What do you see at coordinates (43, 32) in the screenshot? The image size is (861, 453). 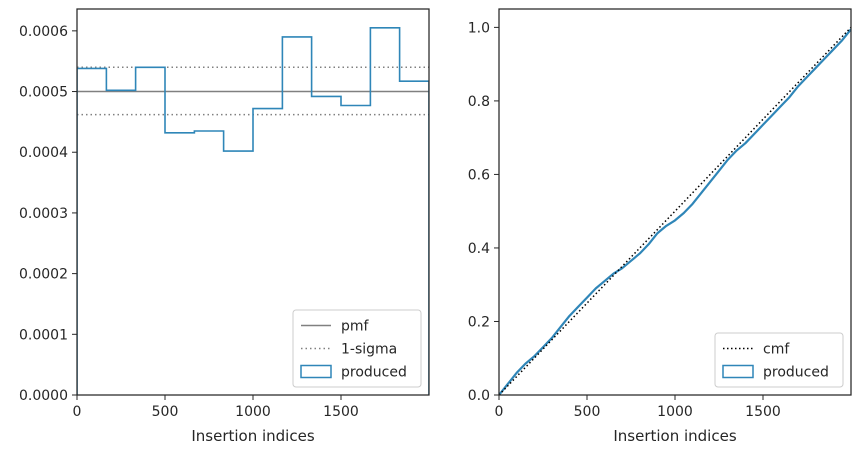 I see `y-tick-label: 0.0006` at bounding box center [43, 32].